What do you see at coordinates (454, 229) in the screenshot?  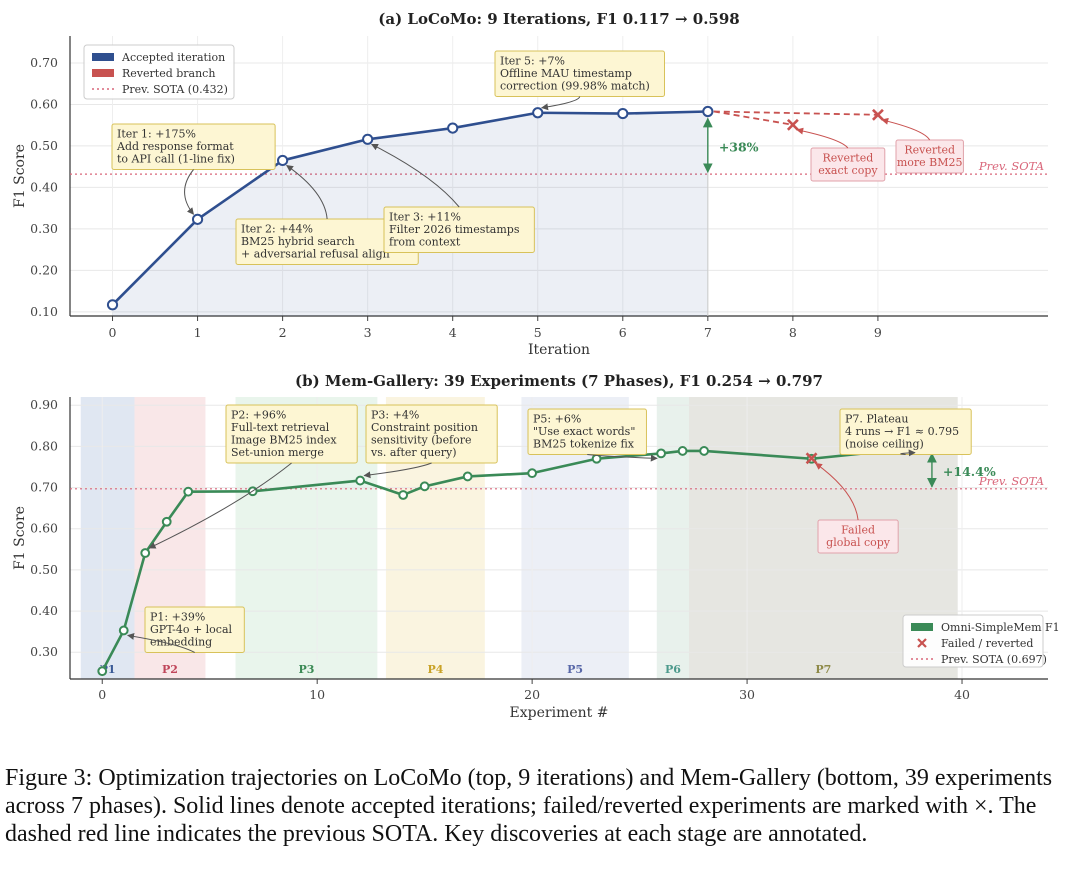 I see `annotation-text: Filter 2026 timestamps` at bounding box center [454, 229].